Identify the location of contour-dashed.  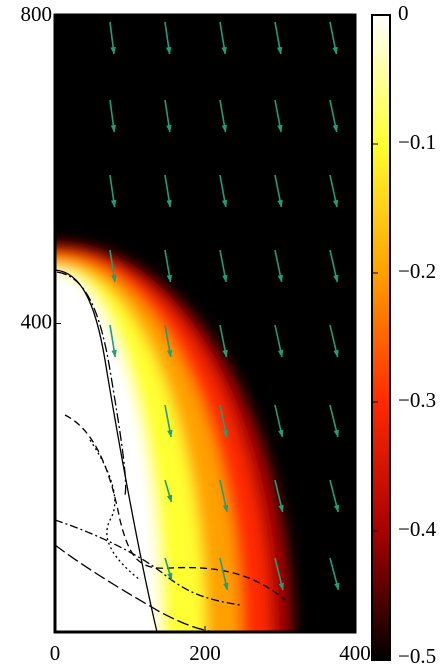
(175, 507).